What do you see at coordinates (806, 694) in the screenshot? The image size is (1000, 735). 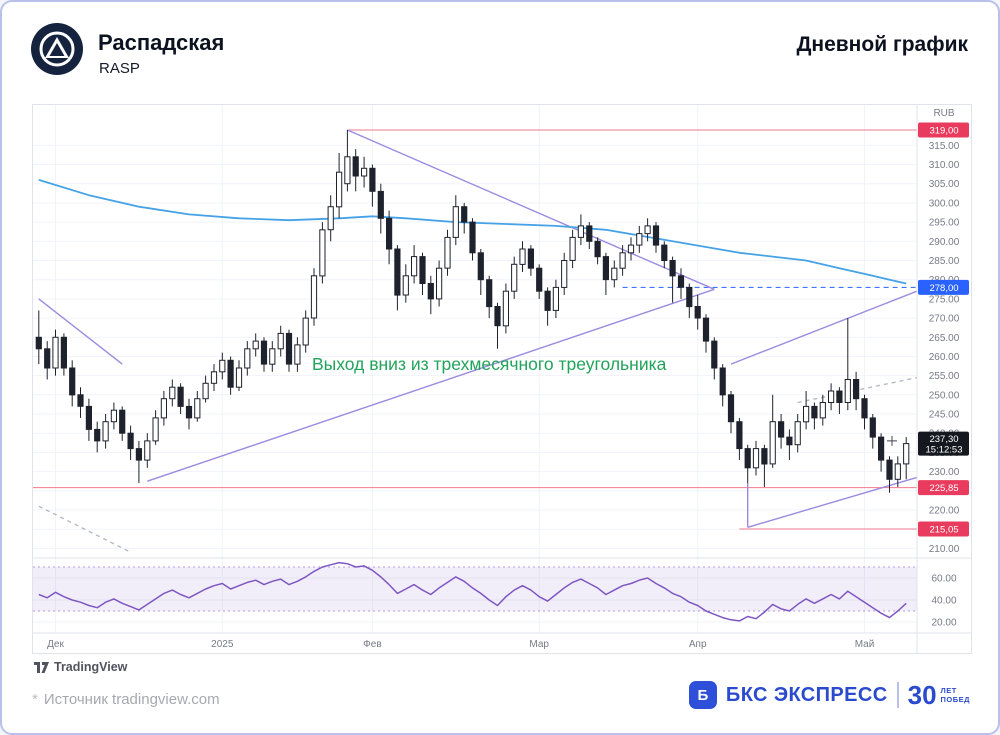 I see `brand-name: БКС ЭКСПРЕСС` at bounding box center [806, 694].